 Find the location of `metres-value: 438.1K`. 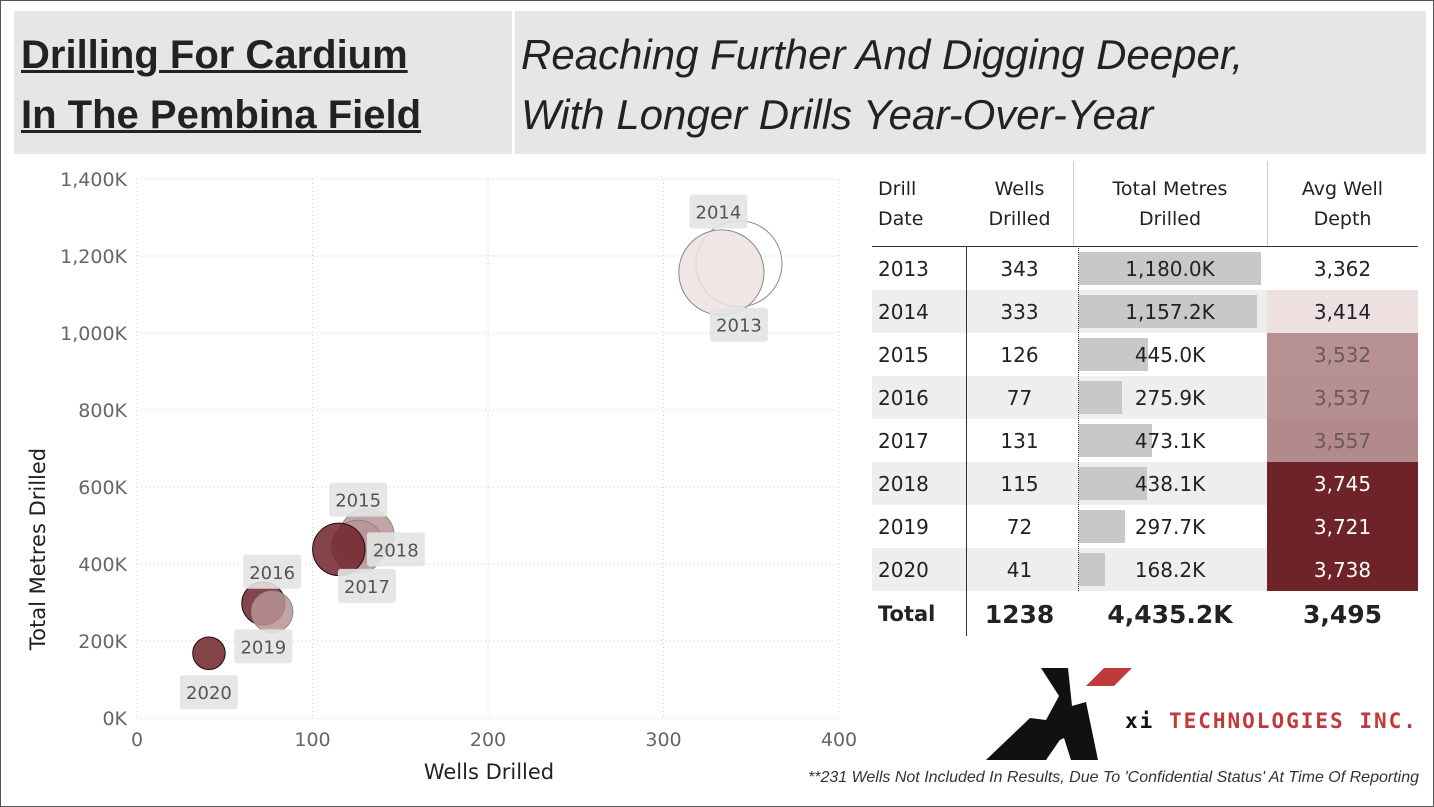

metres-value: 438.1K is located at coordinates (1170, 483).